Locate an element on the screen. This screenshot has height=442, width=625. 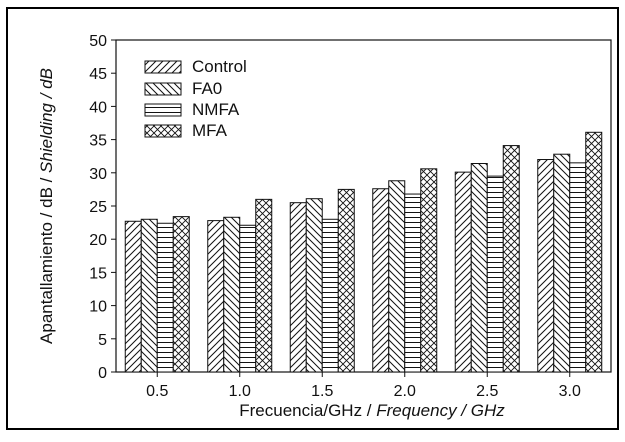
bar-fa0-0.5 is located at coordinates (149, 295).